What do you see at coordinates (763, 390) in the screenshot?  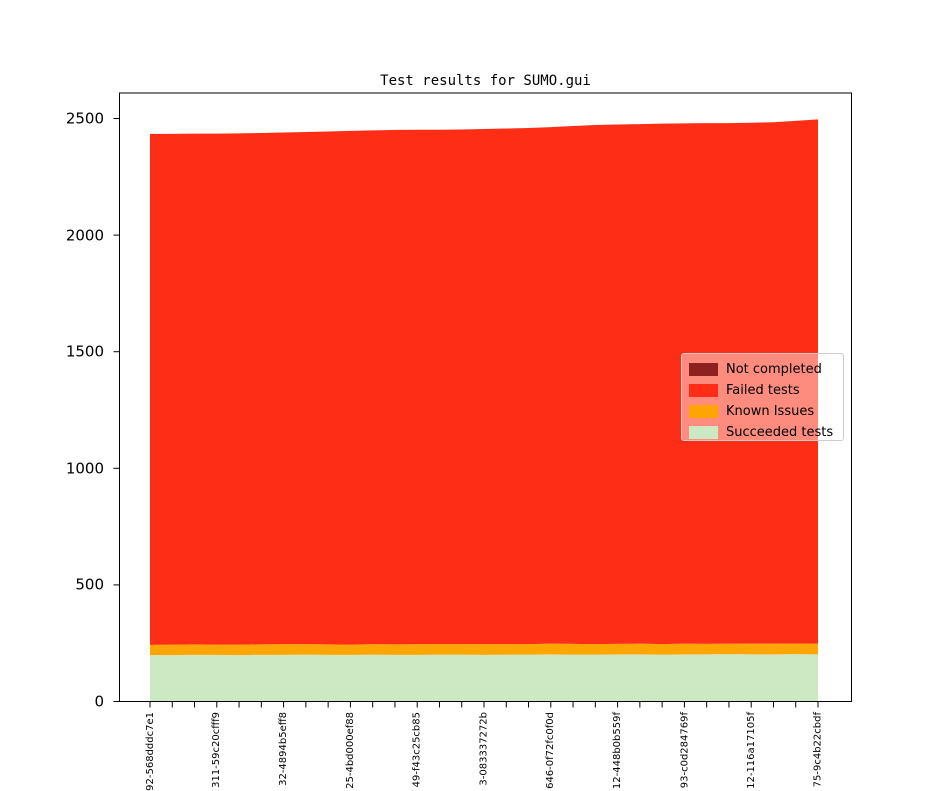 I see `legend-label: Failed tests` at bounding box center [763, 390].